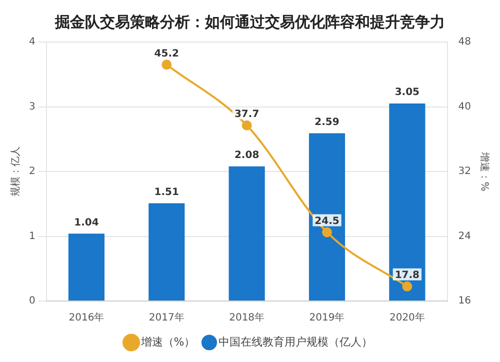 The width and height of the screenshot is (500, 362). I want to click on data-label: 37.7, so click(247, 114).